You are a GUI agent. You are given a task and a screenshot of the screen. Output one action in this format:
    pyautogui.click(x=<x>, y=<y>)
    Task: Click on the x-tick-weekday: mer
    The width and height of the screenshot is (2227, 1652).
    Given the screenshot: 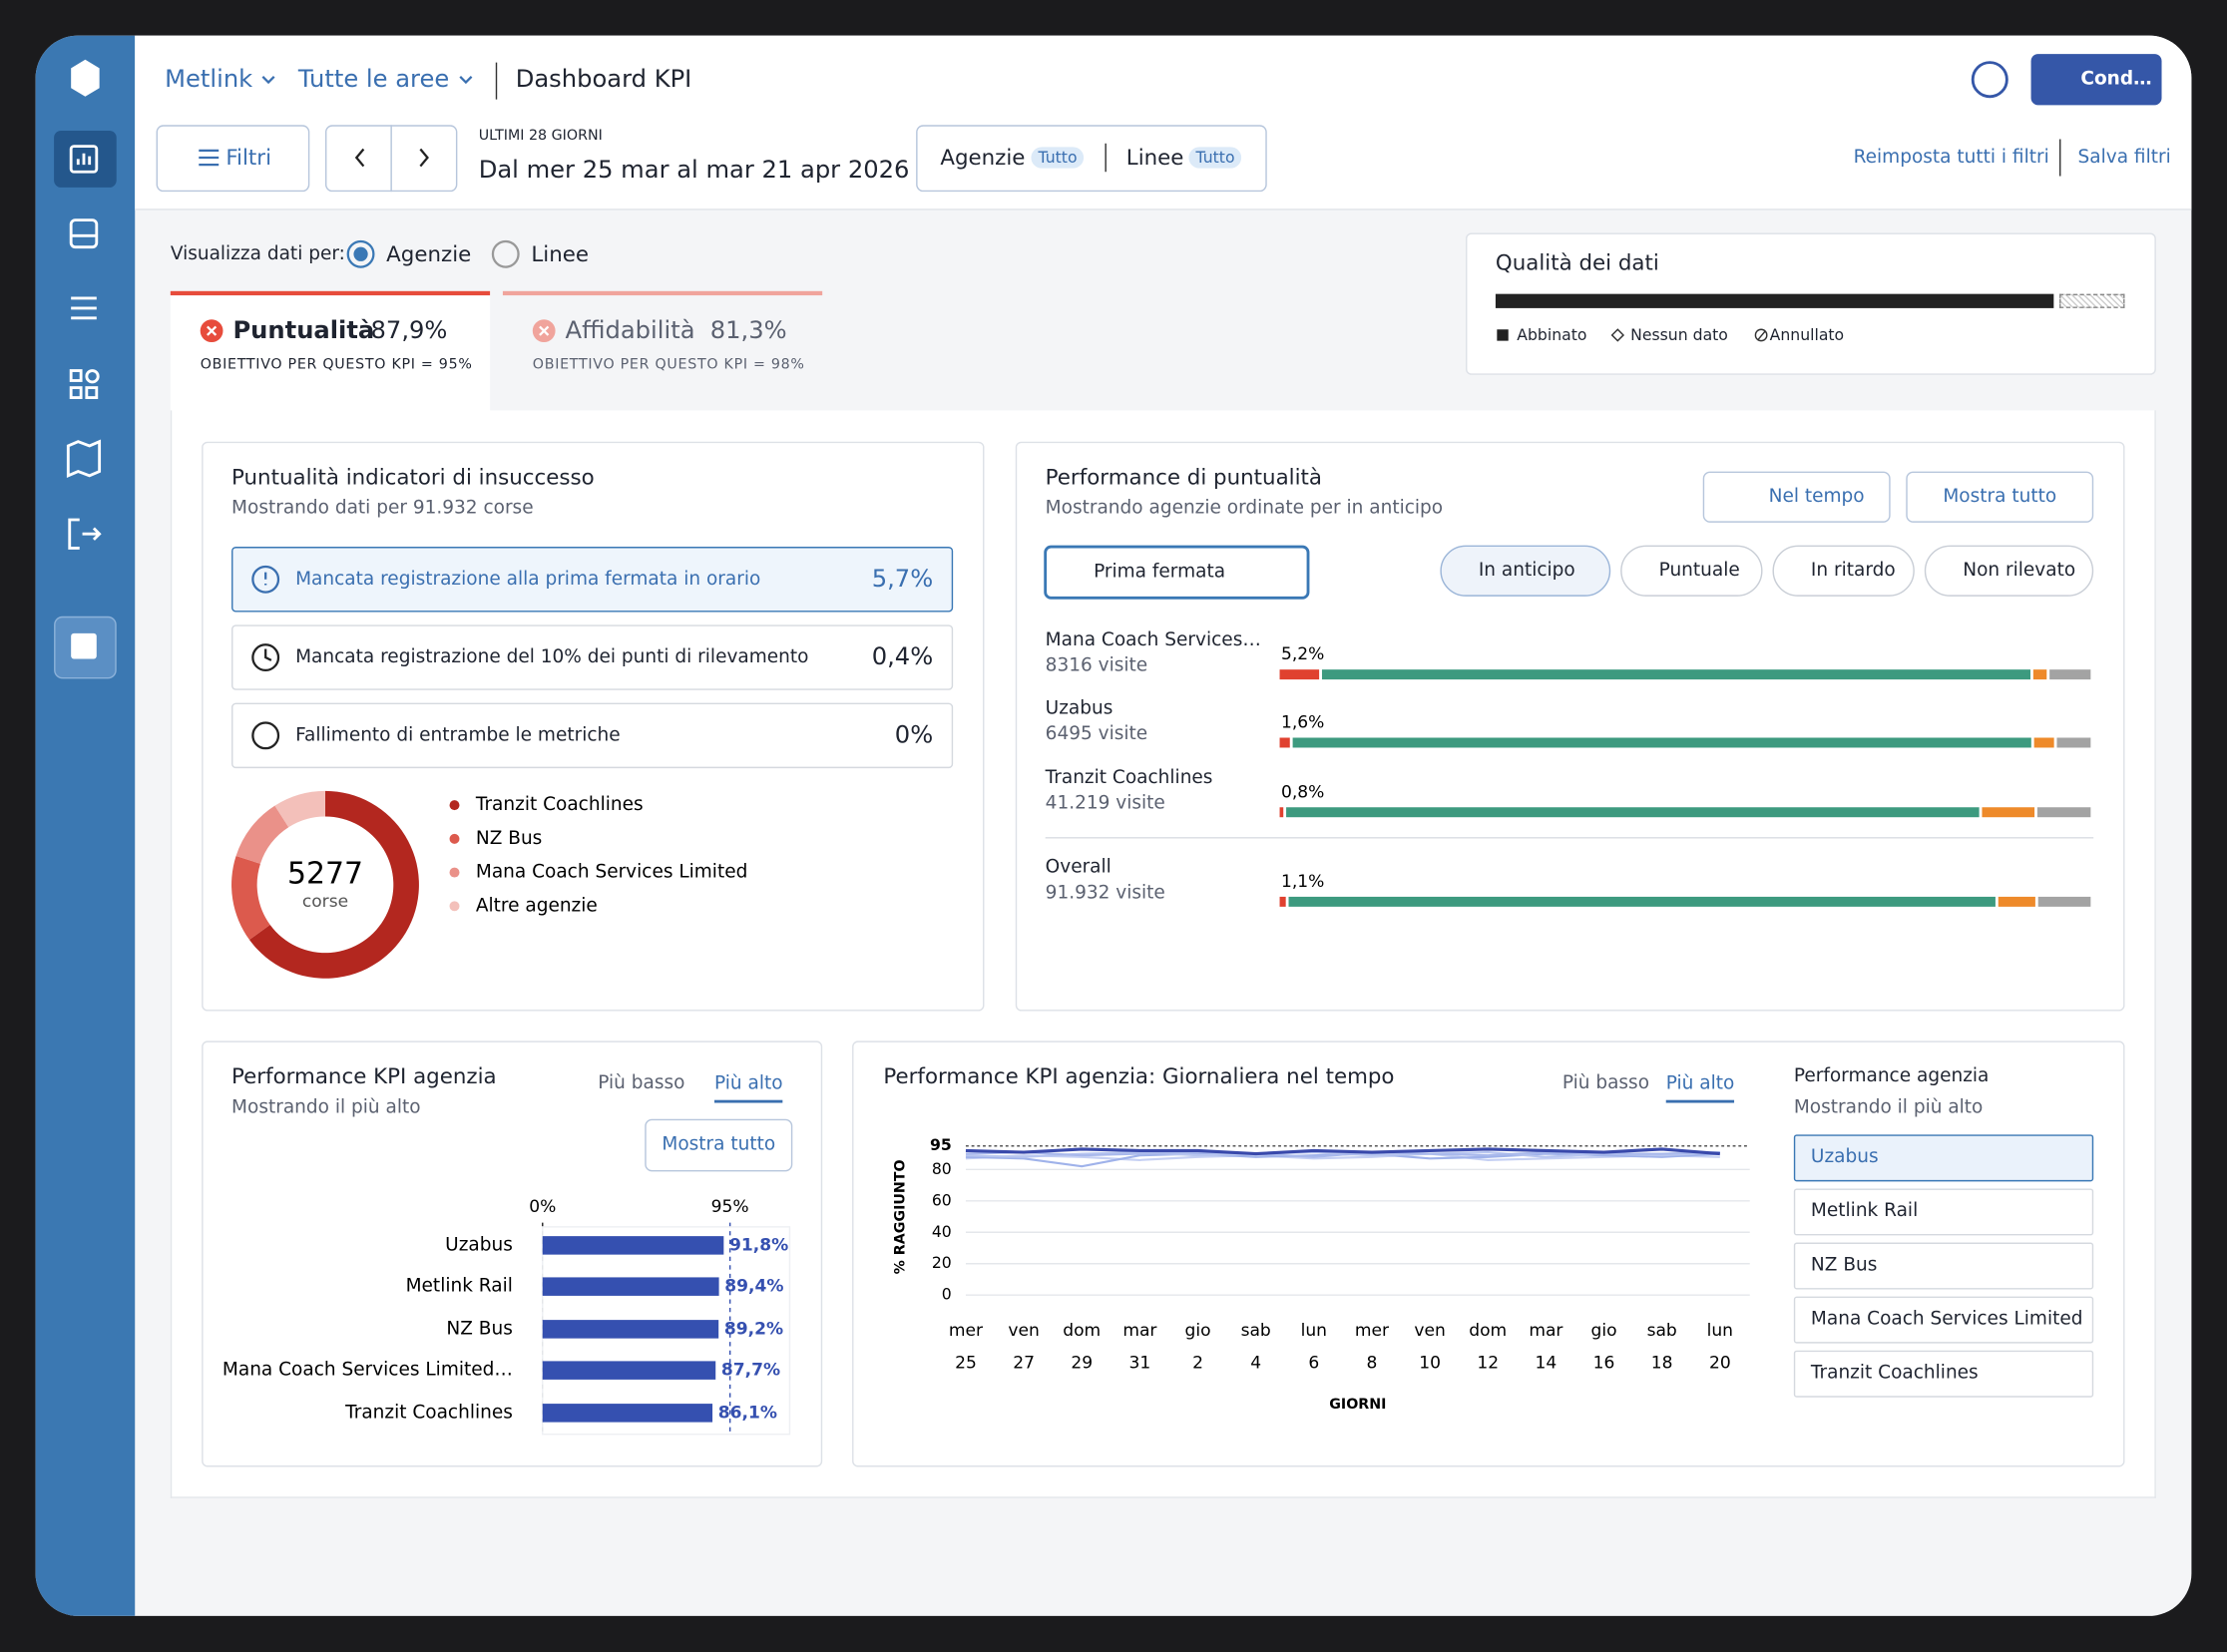 What is the action you would take?
    pyautogui.click(x=1372, y=1331)
    